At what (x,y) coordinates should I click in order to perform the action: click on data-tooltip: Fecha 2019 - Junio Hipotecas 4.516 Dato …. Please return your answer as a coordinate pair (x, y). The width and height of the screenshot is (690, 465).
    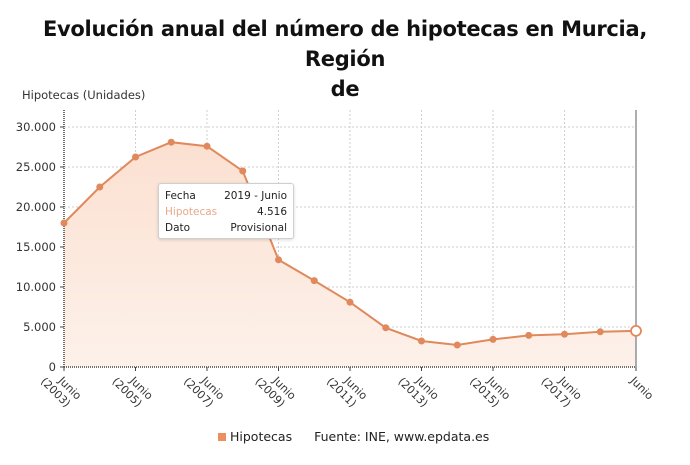
    Looking at the image, I should click on (226, 211).